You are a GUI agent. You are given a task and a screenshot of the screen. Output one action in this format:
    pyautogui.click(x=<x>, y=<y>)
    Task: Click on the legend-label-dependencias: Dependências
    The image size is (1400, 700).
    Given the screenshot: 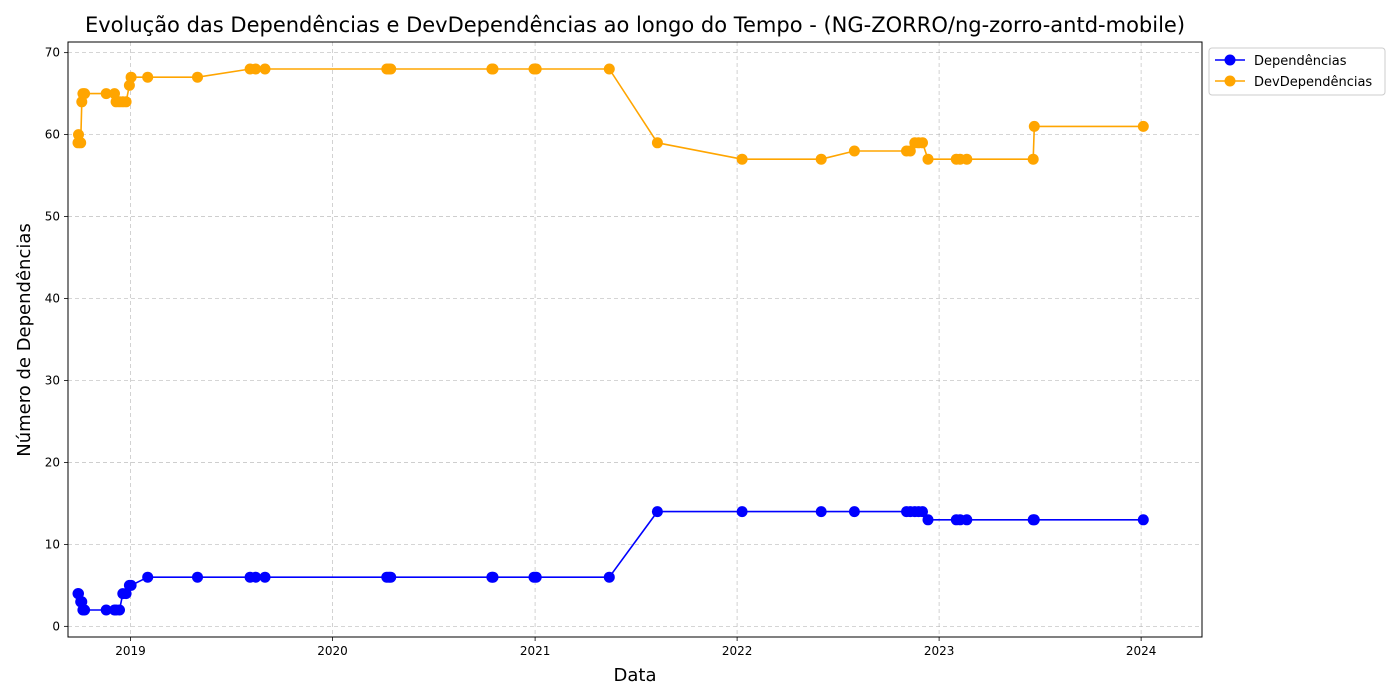 What is the action you would take?
    pyautogui.click(x=1300, y=61)
    